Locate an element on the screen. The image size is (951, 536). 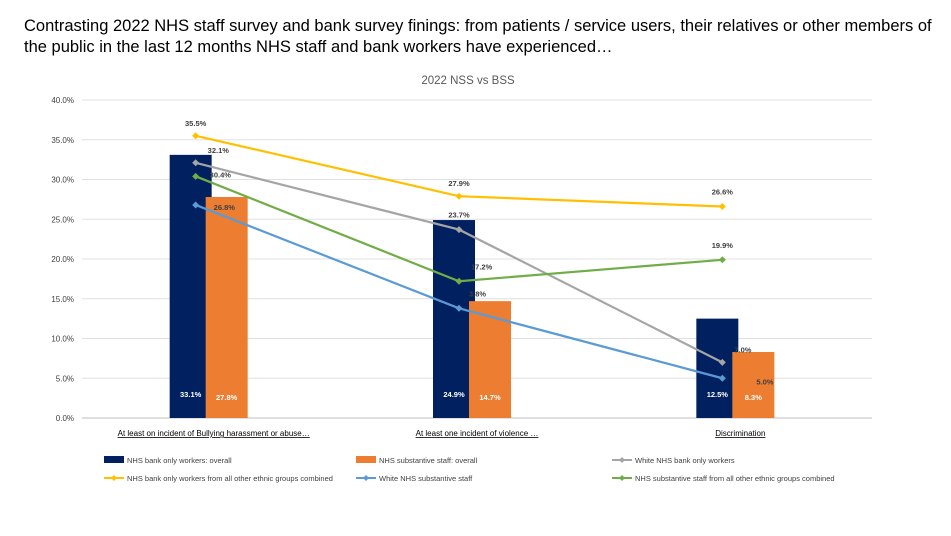
bar-value-label: 33.1% is located at coordinates (191, 394).